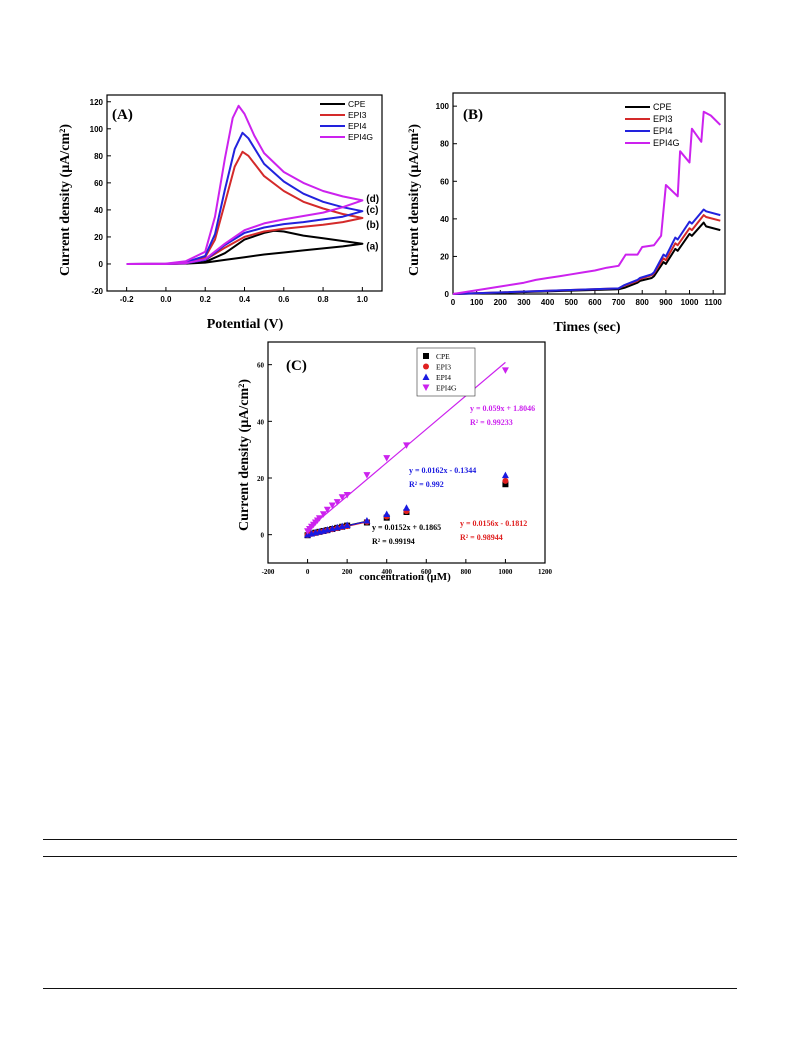 The image size is (793, 1057). Describe the element at coordinates (493, 523) in the screenshot. I see `regression-equation: y = 0.0156x - 0.1812` at that location.